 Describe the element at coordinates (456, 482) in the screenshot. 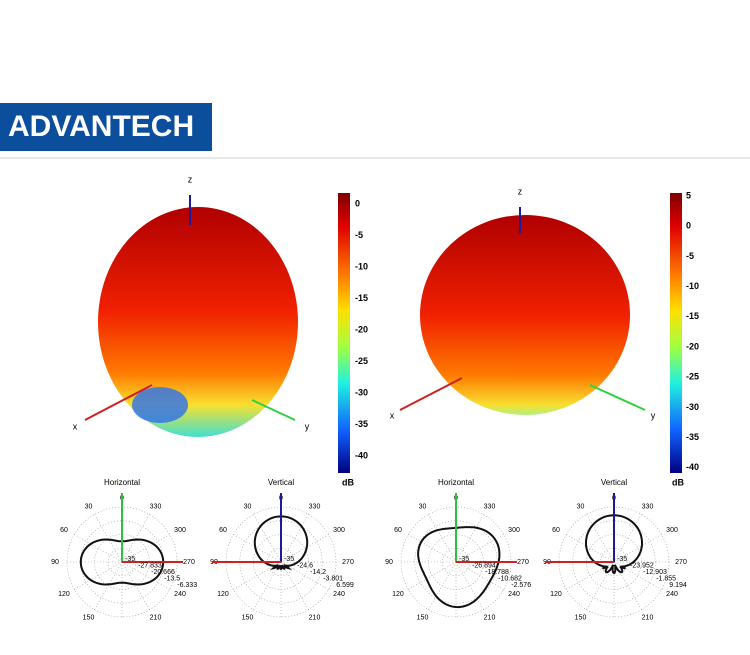

I see `polar-title: Horizontal` at that location.